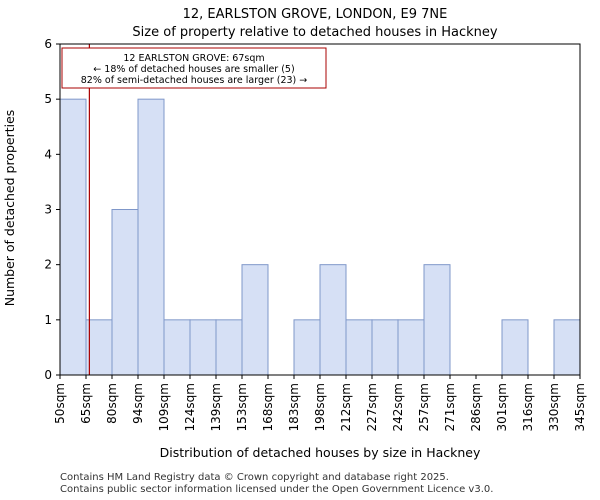 The image size is (600, 500). What do you see at coordinates (48, 210) in the screenshot?
I see `y-tick-label: 3` at bounding box center [48, 210].